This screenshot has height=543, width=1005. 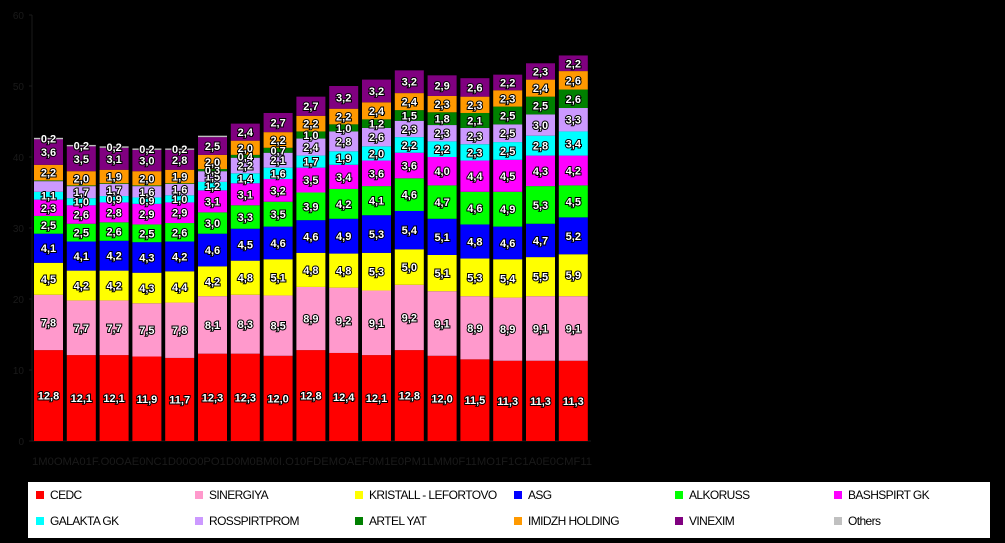 What do you see at coordinates (246, 179) in the screenshot?
I see `data-label: 1,4` at bounding box center [246, 179].